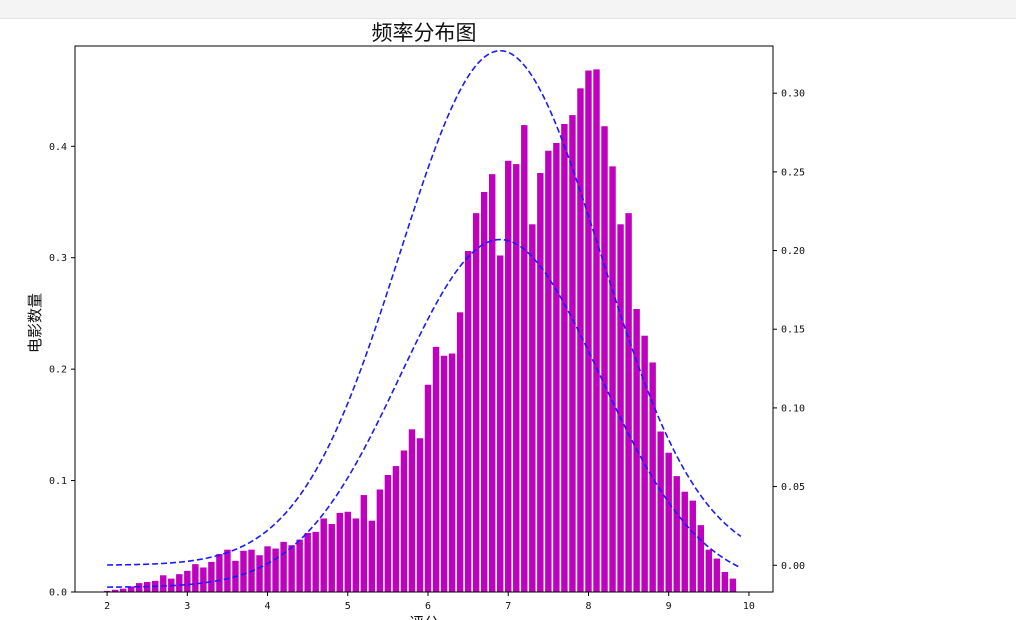  Describe the element at coordinates (793, 487) in the screenshot. I see `y2-tick-label: 0.05` at that location.